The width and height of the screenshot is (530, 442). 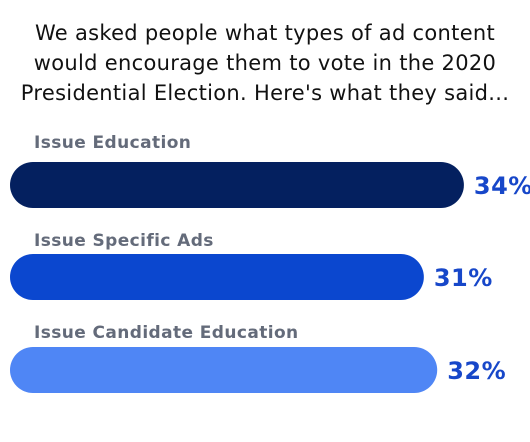 What do you see at coordinates (476, 371) in the screenshot?
I see `value-label: 32%` at bounding box center [476, 371].